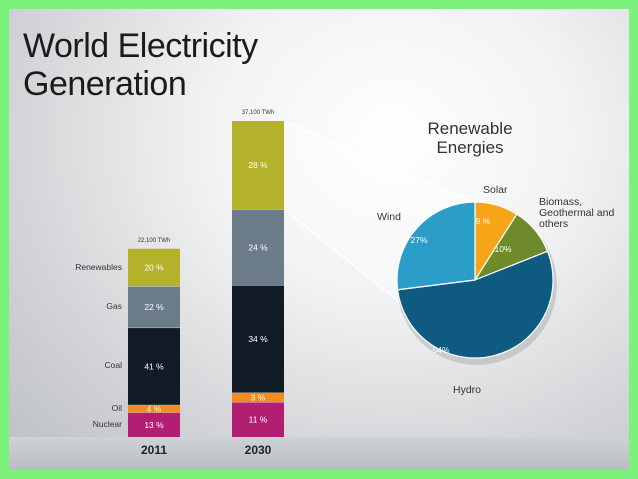  I want to click on legend-label-nuclear: Nuclear, so click(107, 423).